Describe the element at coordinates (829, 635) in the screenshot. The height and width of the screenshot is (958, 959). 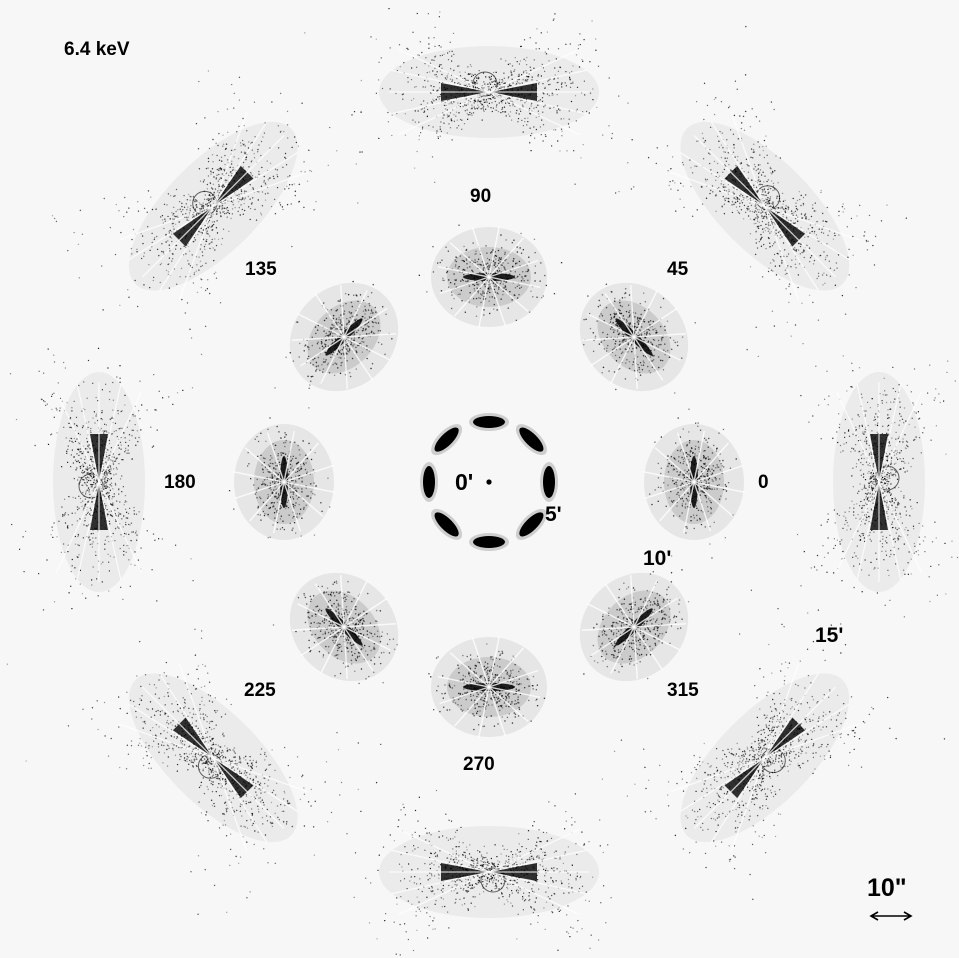
I see `radius-label-15: 15'` at that location.